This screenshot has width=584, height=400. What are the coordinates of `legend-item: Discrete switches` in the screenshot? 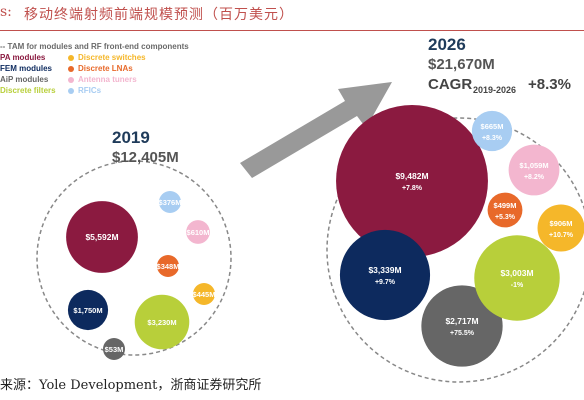 It's located at (107, 58).